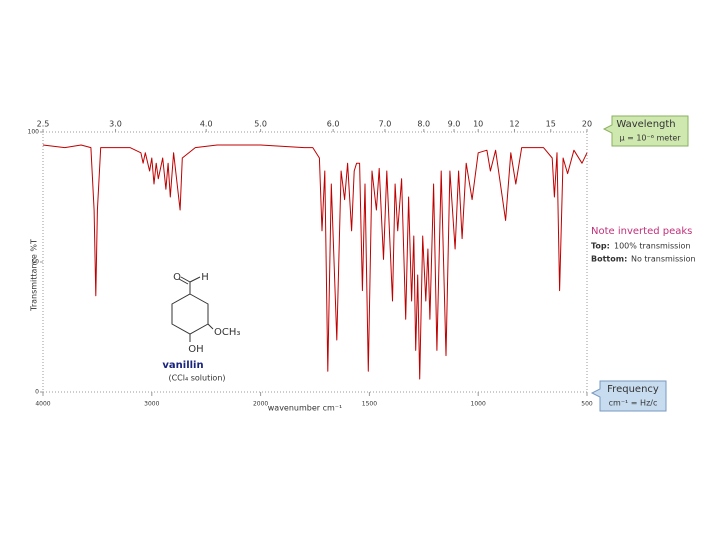 The height and width of the screenshot is (540, 720). What do you see at coordinates (260, 404) in the screenshot?
I see `x-tick-label: 2000` at bounding box center [260, 404].